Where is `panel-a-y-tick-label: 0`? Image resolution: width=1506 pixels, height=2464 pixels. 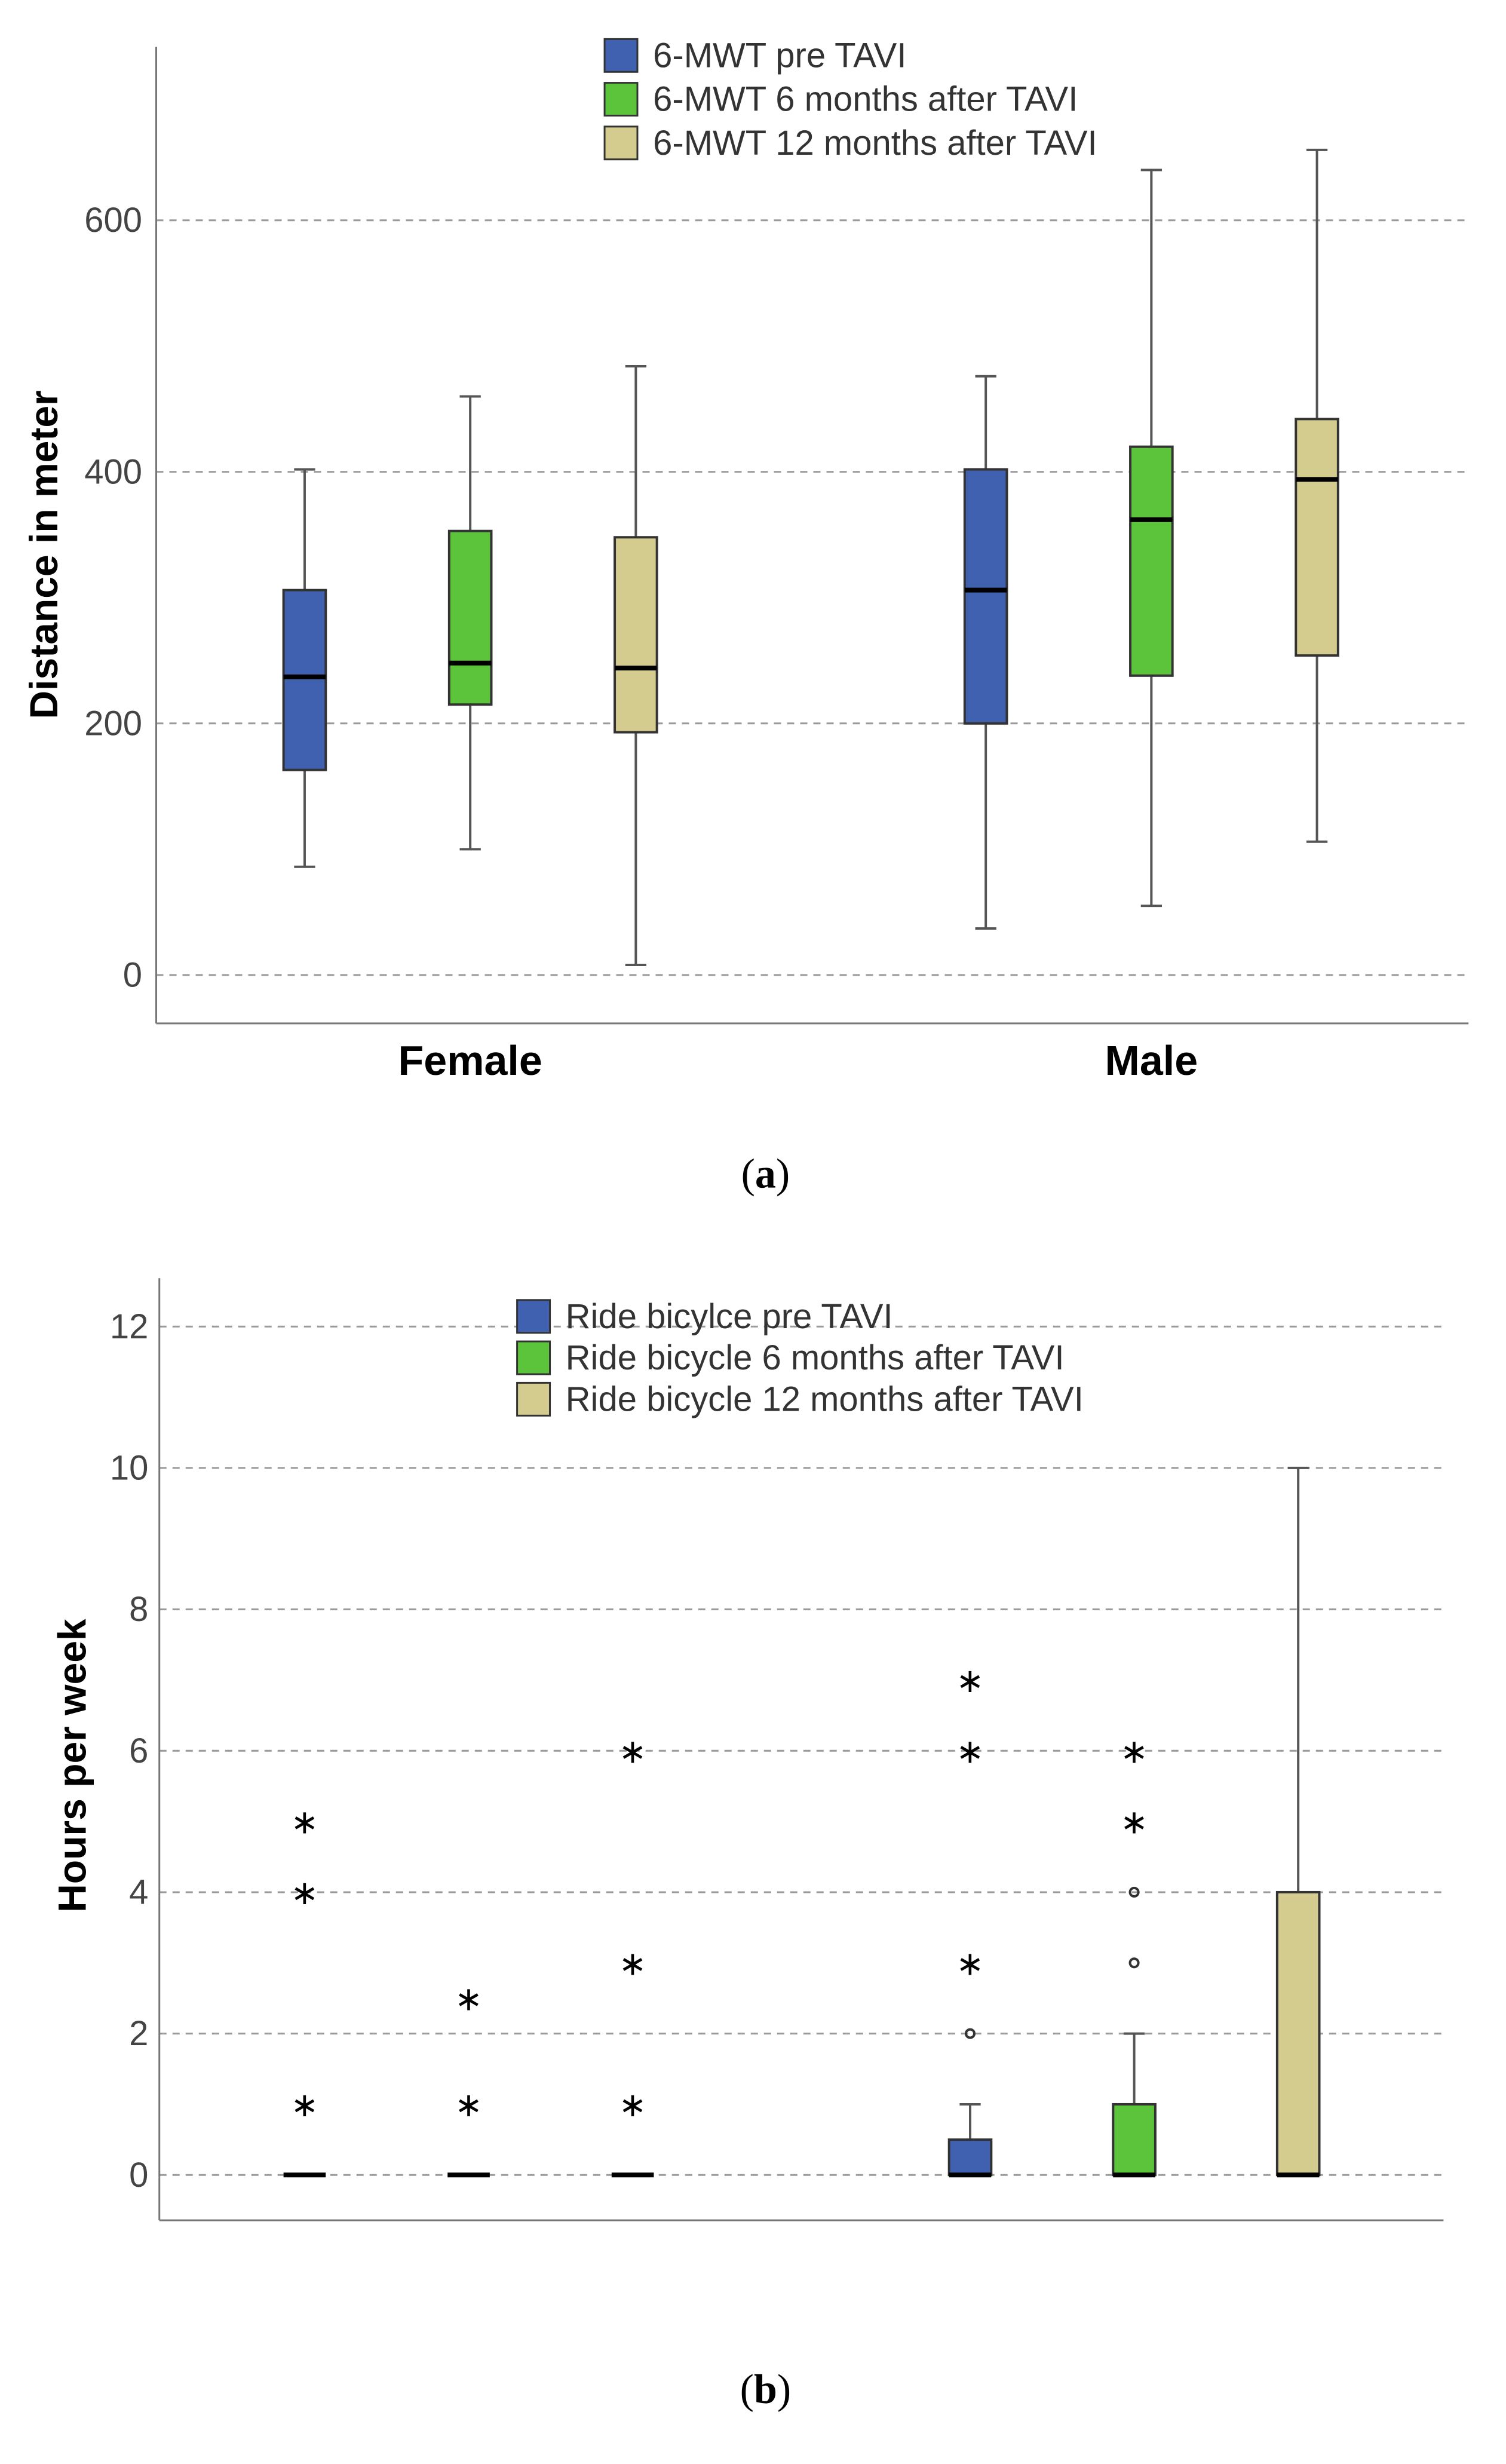 panel-a-y-tick-label: 0 is located at coordinates (132, 974).